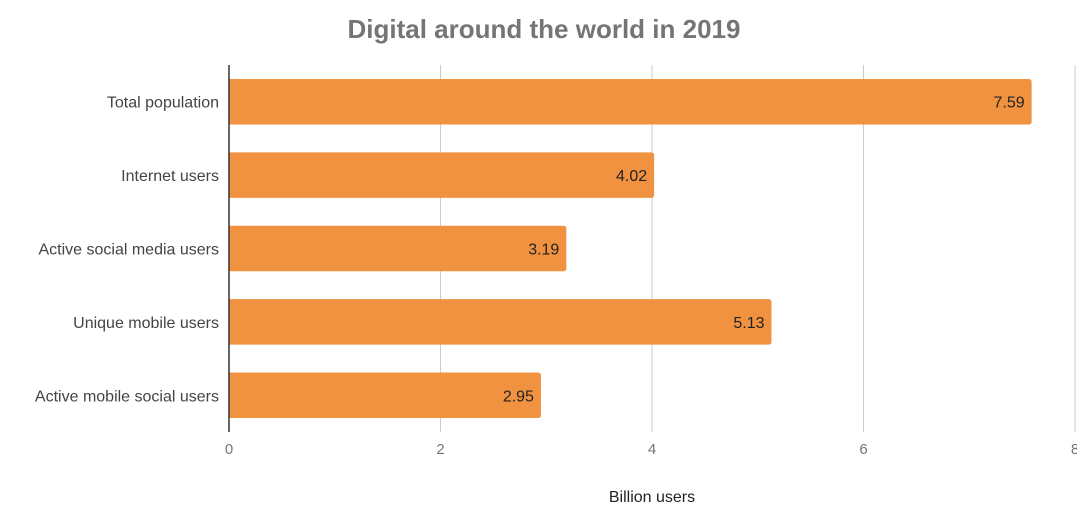 This screenshot has width=1077, height=512. I want to click on bar-unique-mobile-users, so click(500, 322).